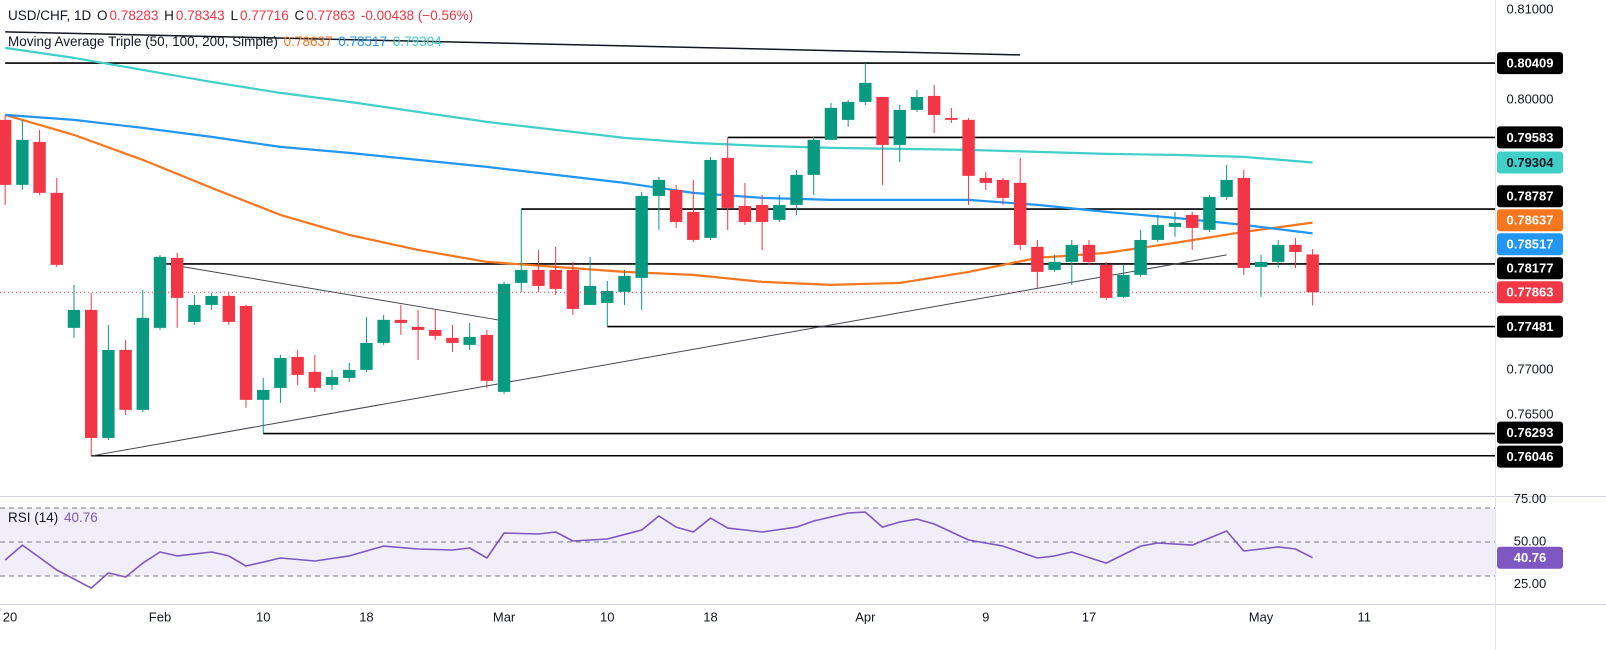  What do you see at coordinates (658, 550) in the screenshot?
I see `rsi-line` at bounding box center [658, 550].